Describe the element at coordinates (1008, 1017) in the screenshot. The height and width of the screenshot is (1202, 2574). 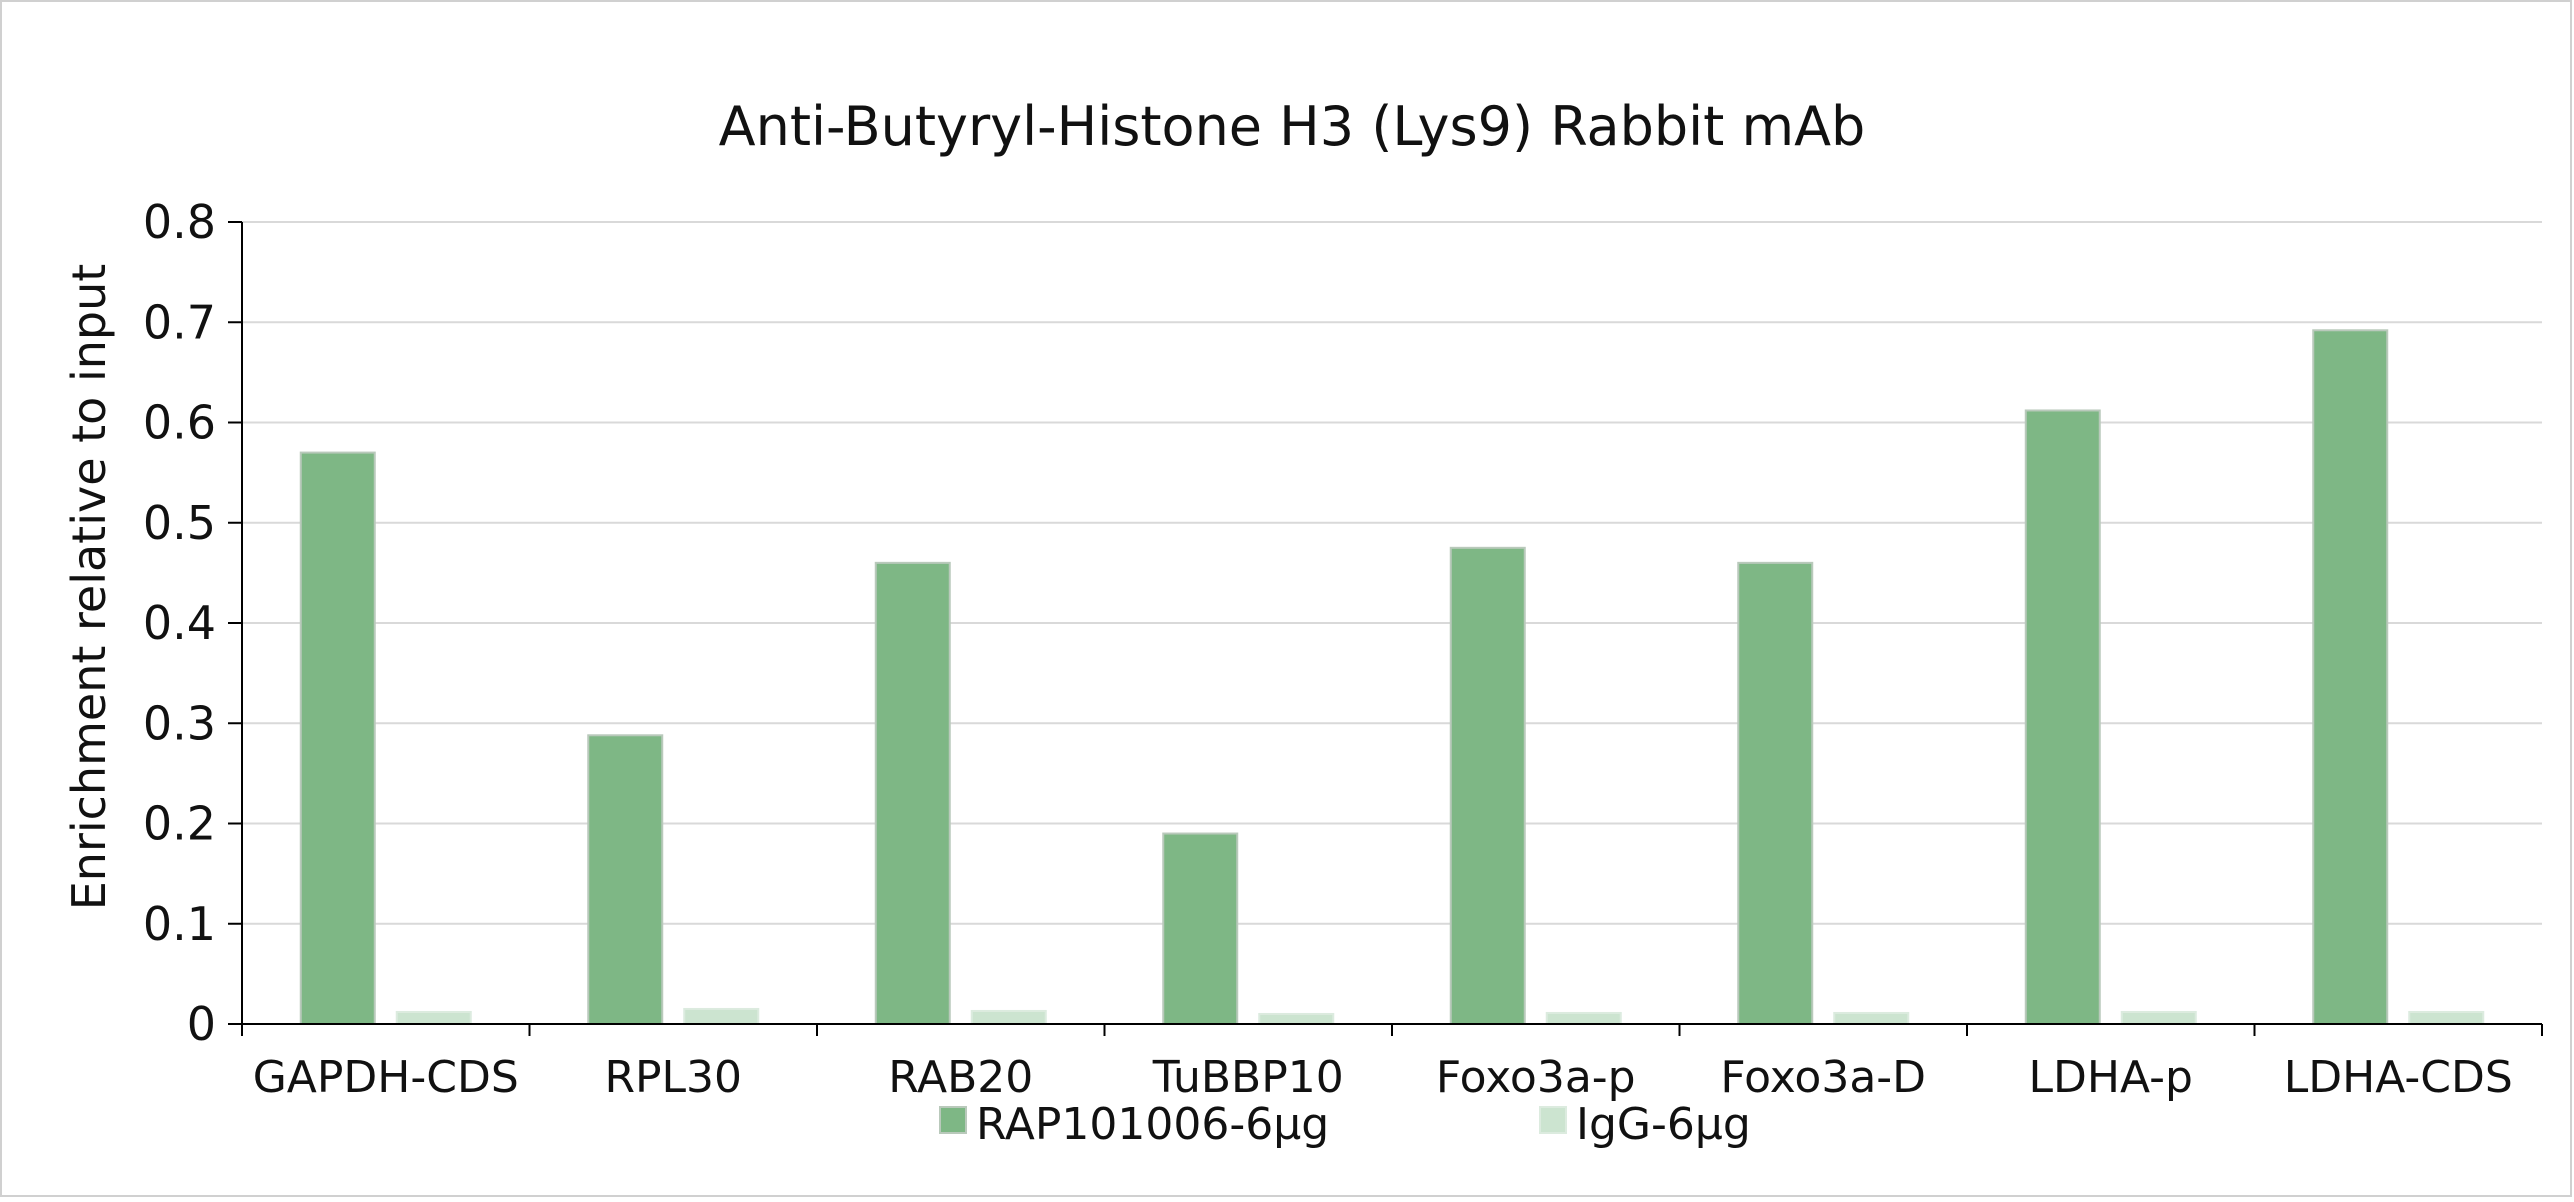
I see `bar-igg-rab20` at that location.